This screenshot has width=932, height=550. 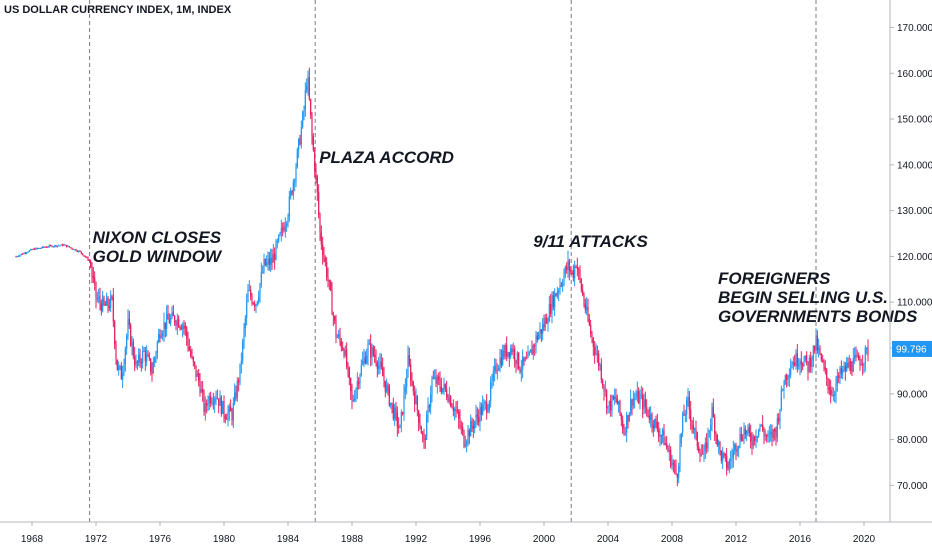 What do you see at coordinates (914, 165) in the screenshot?
I see `y-tick-label: 140.000` at bounding box center [914, 165].